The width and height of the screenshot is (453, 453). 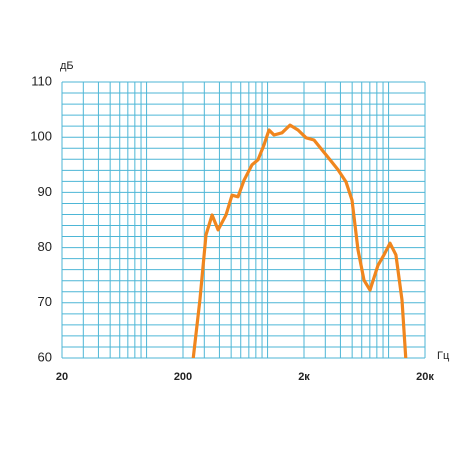 I want to click on x-tick-label: 20, so click(x=62, y=377).